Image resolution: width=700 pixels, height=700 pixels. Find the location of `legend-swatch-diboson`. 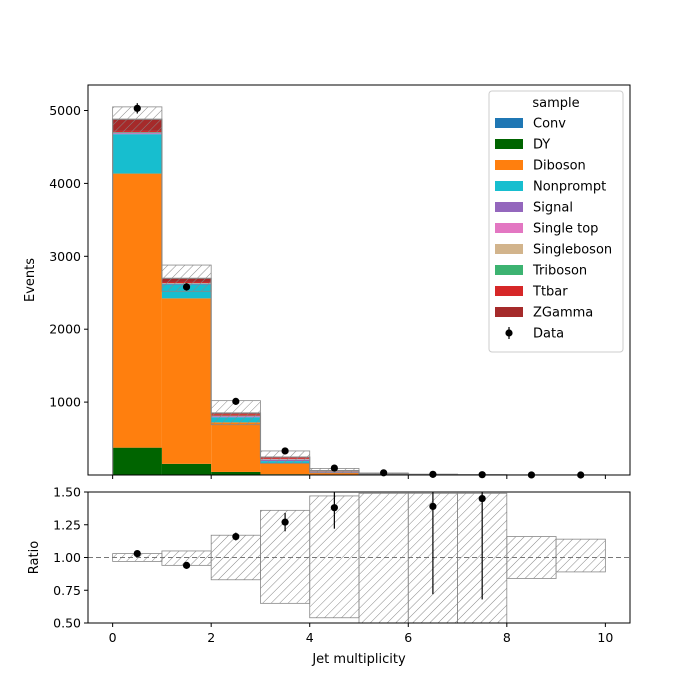

legend-swatch-diboson is located at coordinates (509, 165).